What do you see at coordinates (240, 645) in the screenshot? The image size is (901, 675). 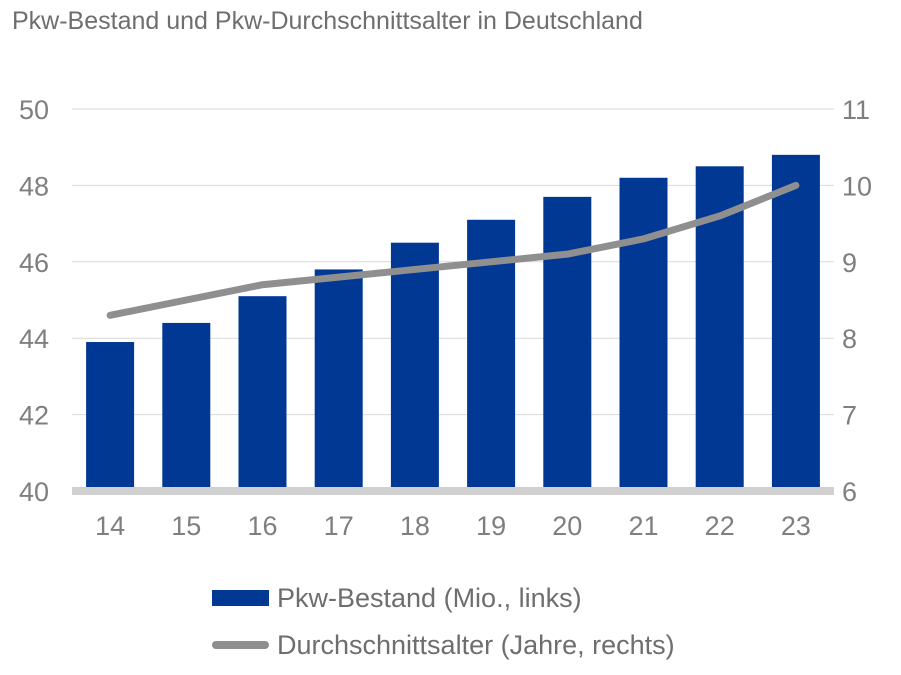 I see `legend-swatch-alter` at bounding box center [240, 645].